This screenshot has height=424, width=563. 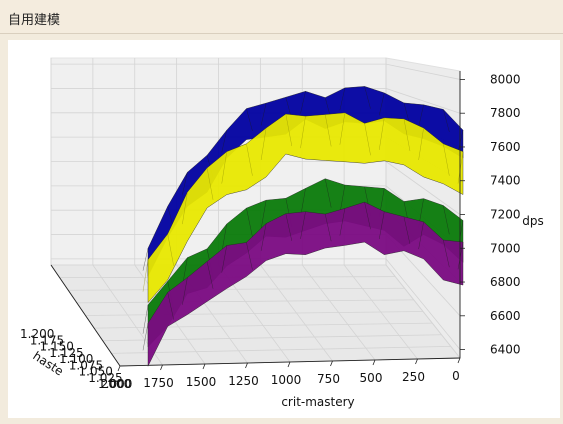 What do you see at coordinates (533, 221) in the screenshot?
I see `z-axis-label: dps` at bounding box center [533, 221].